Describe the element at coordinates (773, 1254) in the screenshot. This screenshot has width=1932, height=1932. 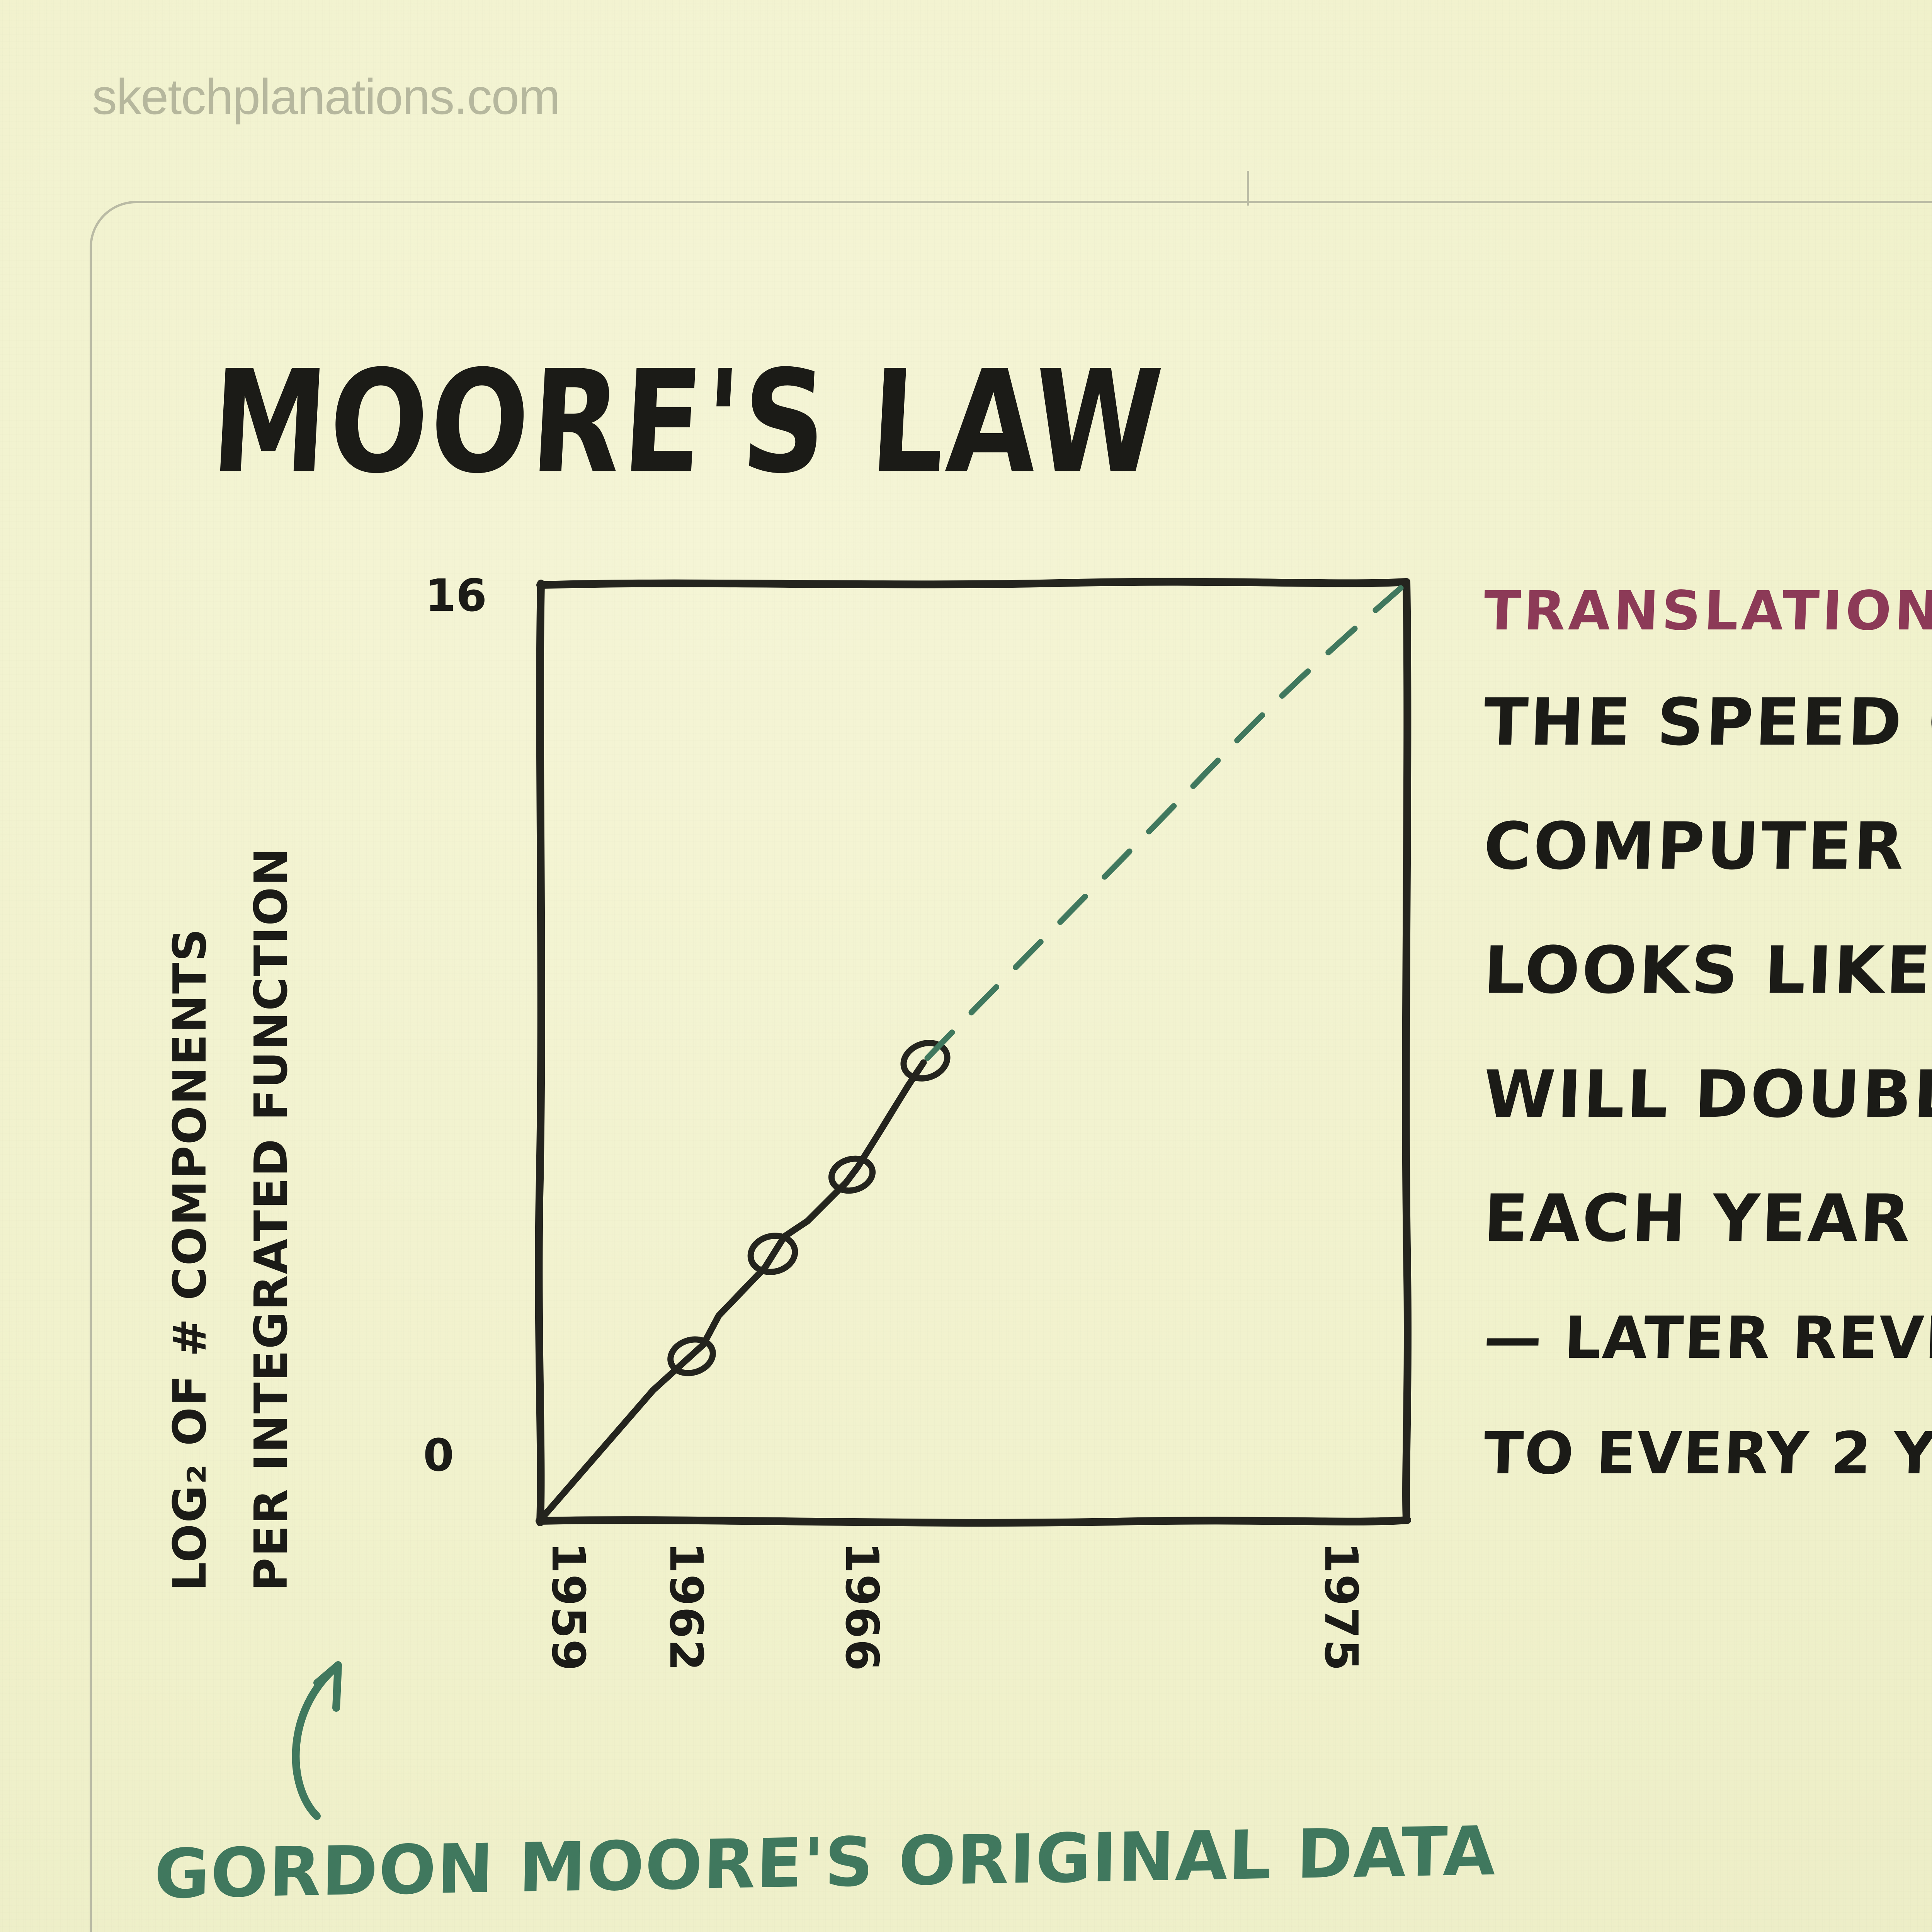
I see `data-point-1963` at that location.